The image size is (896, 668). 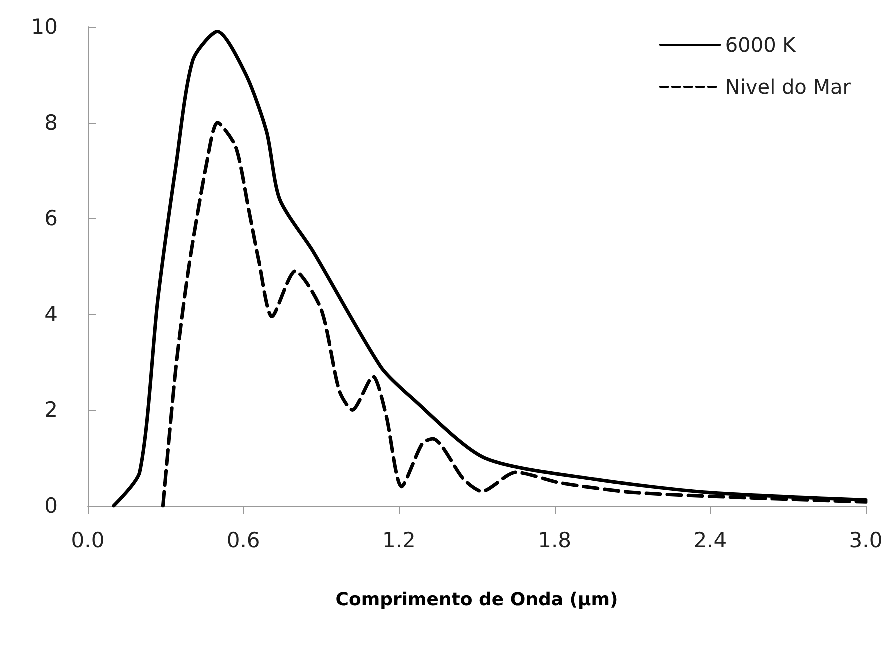 What do you see at coordinates (399, 540) in the screenshot?
I see `x-tick-label: 1.2` at bounding box center [399, 540].